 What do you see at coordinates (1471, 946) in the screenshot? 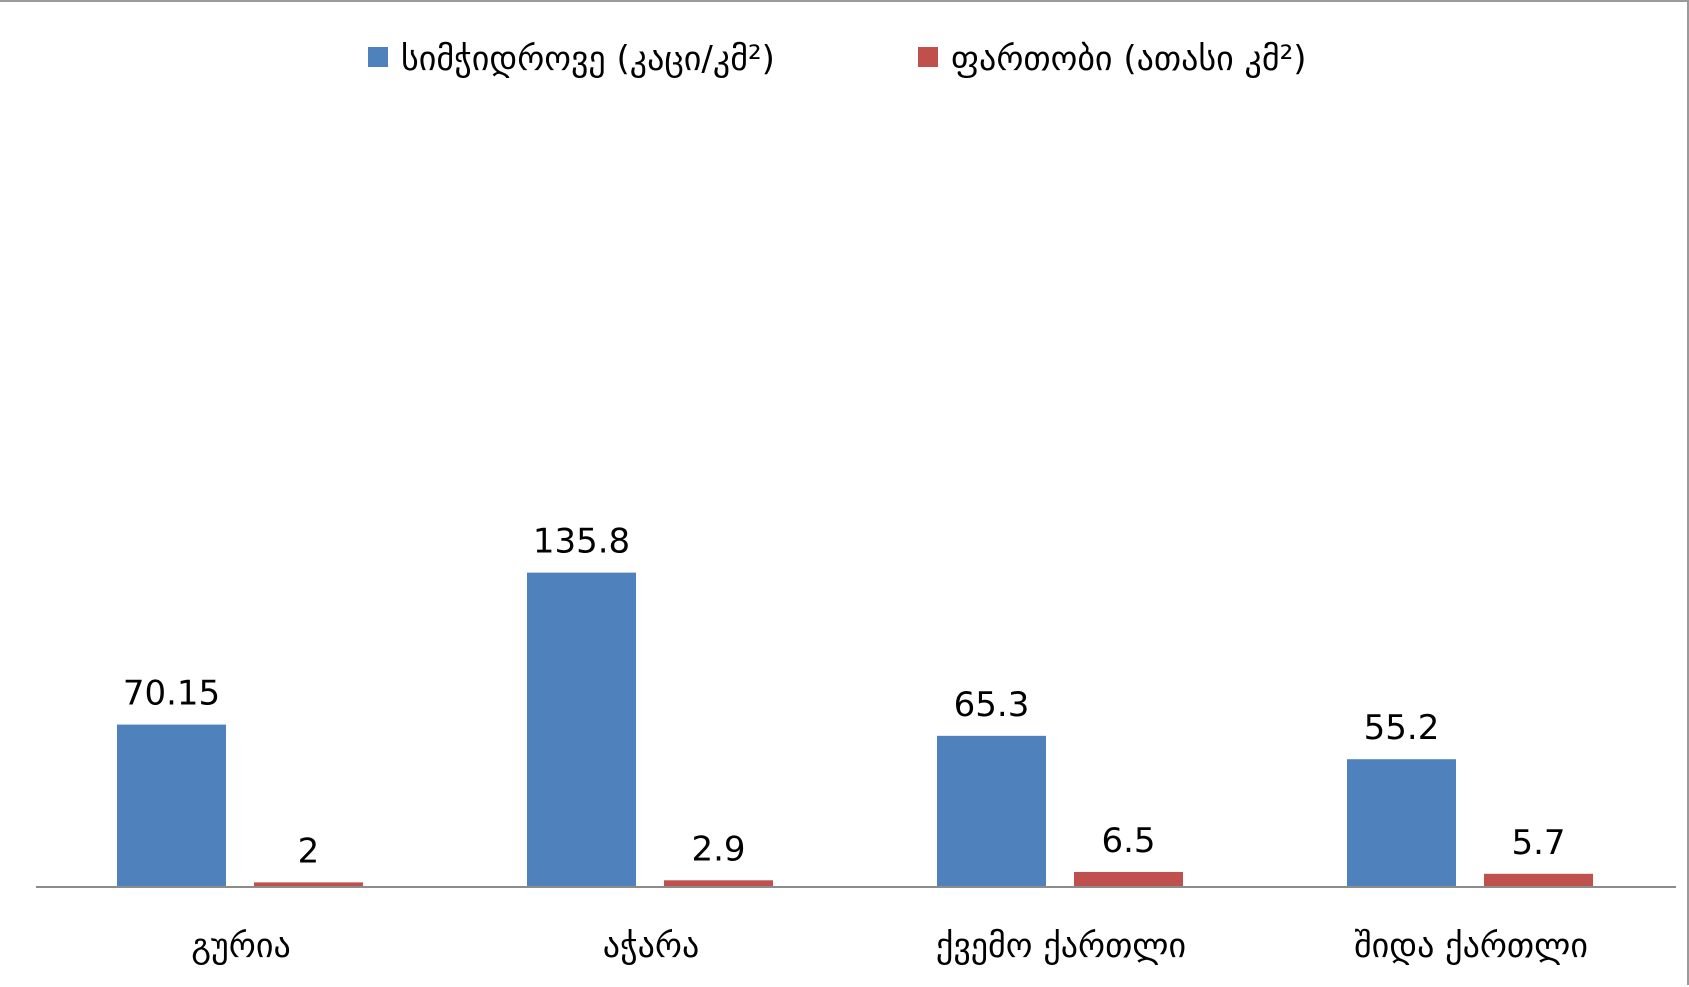
I see `category-label-4: შიდა ქართლი` at bounding box center [1471, 946].